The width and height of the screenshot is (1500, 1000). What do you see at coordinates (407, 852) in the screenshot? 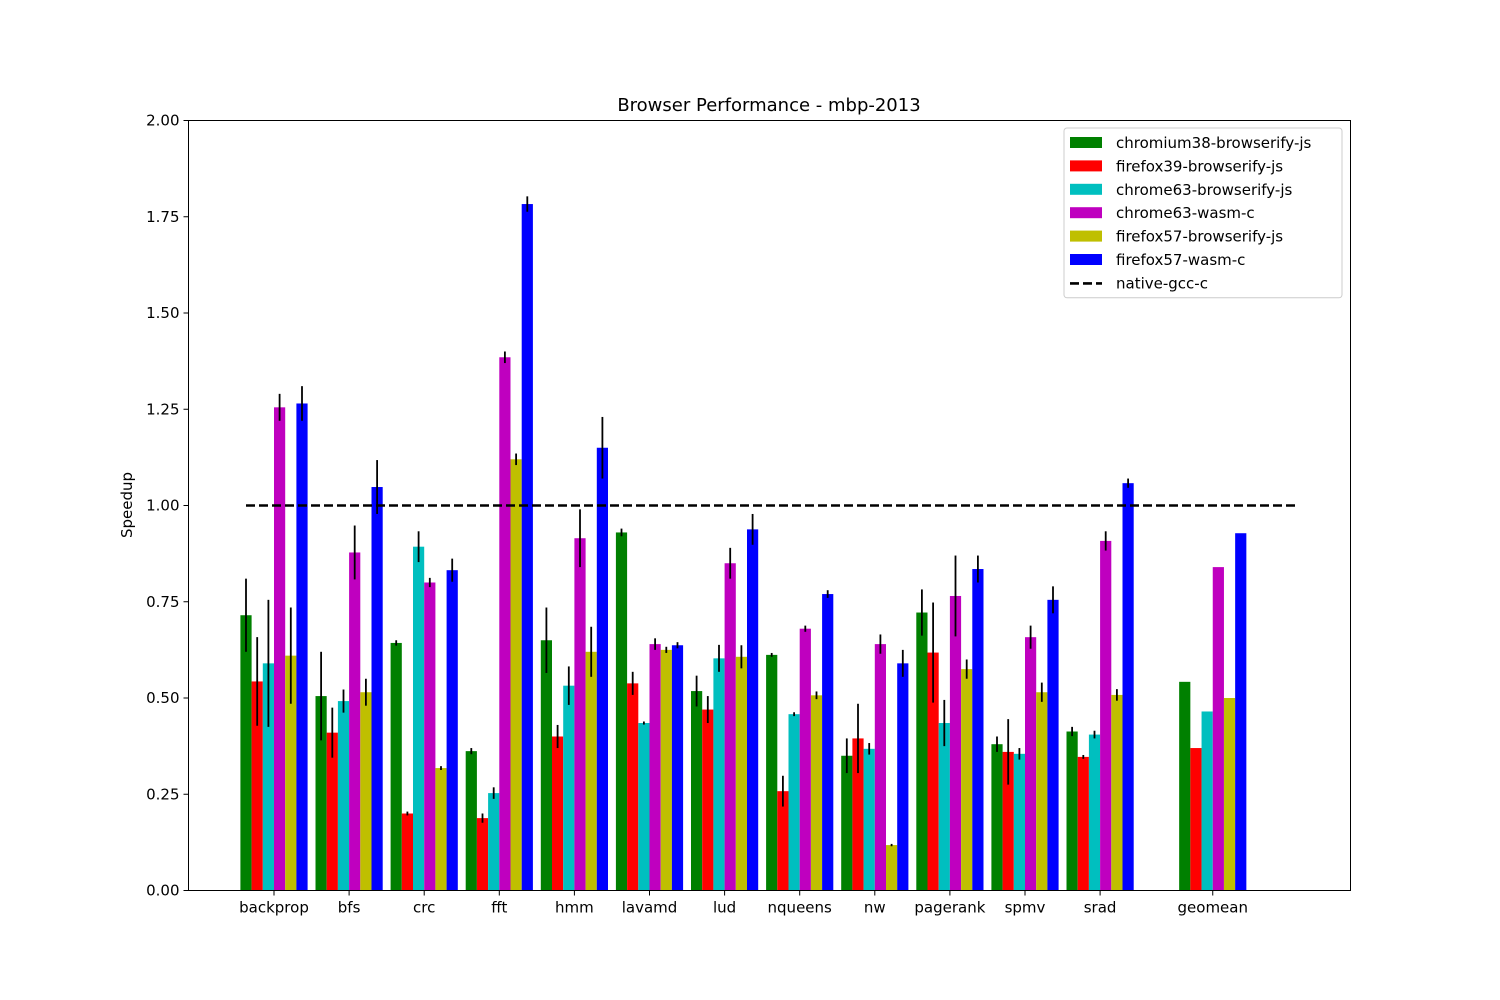
I see `bar-firefox39-browserify-js-crc` at bounding box center [407, 852].